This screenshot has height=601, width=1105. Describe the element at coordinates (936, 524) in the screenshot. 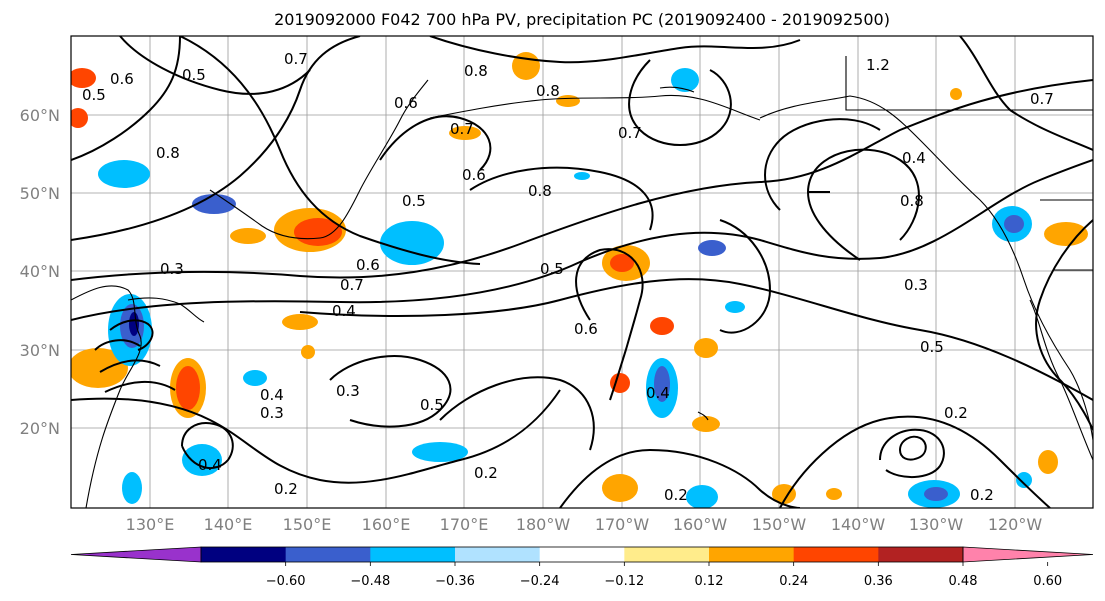

I see `longitude-label: 130°W` at that location.